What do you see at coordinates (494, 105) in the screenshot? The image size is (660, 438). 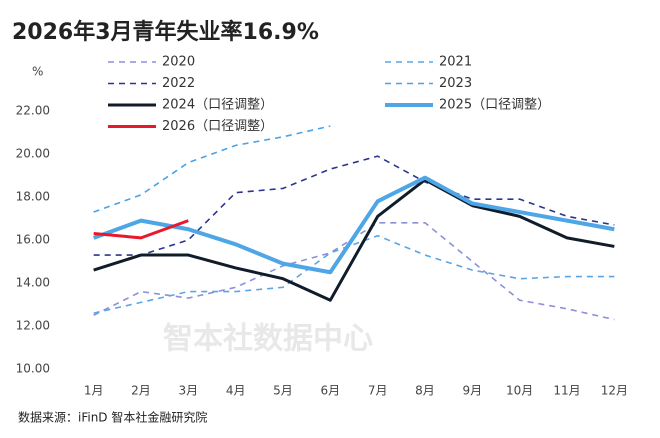 I see `legend-label: 2025（口径调整）` at bounding box center [494, 105].